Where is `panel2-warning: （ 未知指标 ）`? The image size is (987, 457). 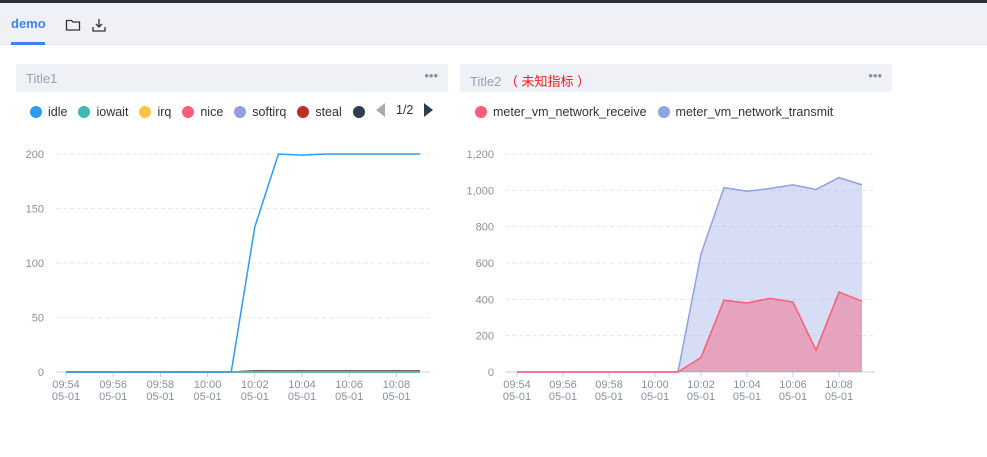
panel2-warning: （ 未知指标 ） is located at coordinates (547, 81).